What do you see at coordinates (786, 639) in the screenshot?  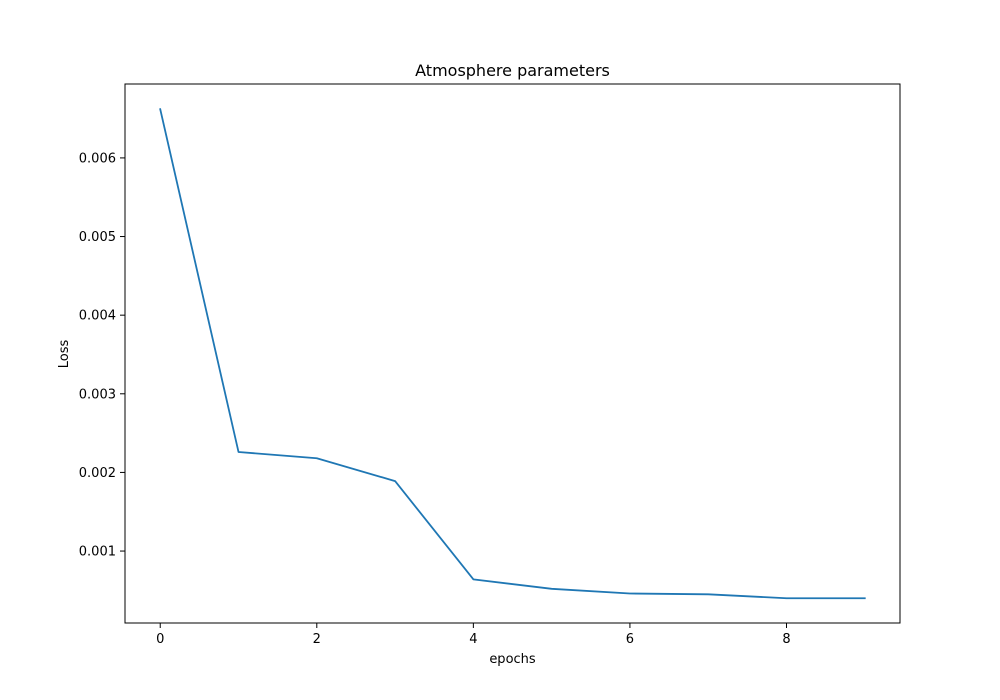 I see `x-tick-label: 8` at bounding box center [786, 639].